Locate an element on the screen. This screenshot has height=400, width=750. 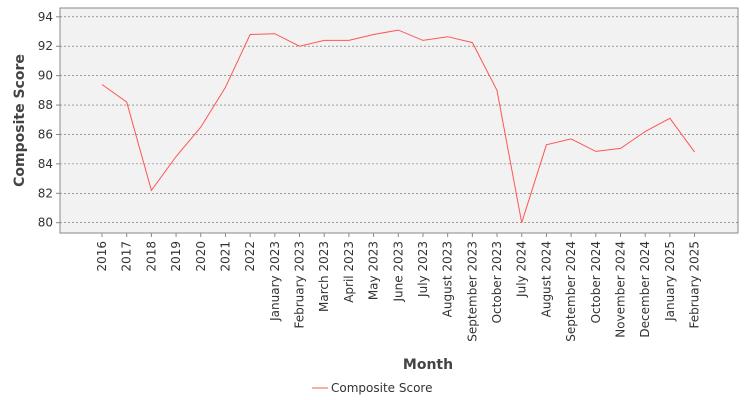
x-tick-label: September 2024 is located at coordinates (571, 291).